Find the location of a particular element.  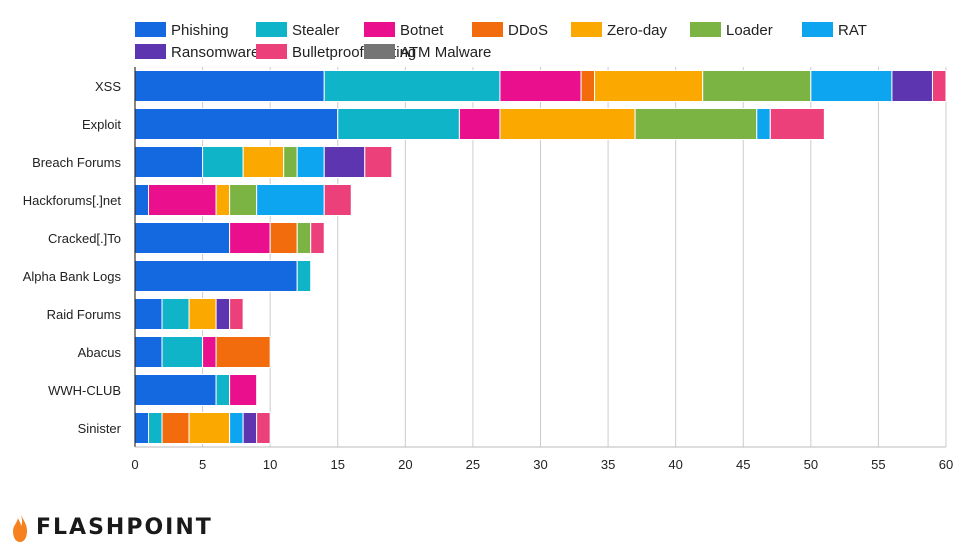

x-tick-label: 55 is located at coordinates (878, 464).